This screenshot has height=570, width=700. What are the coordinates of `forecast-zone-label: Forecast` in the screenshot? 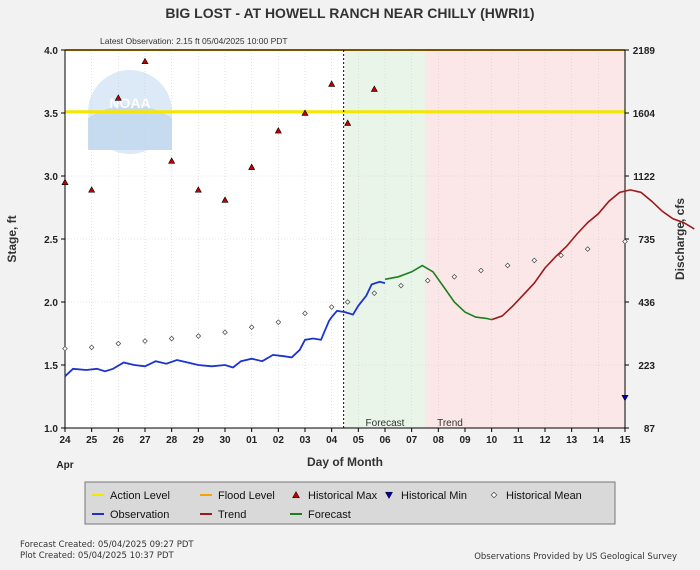 It's located at (385, 423).